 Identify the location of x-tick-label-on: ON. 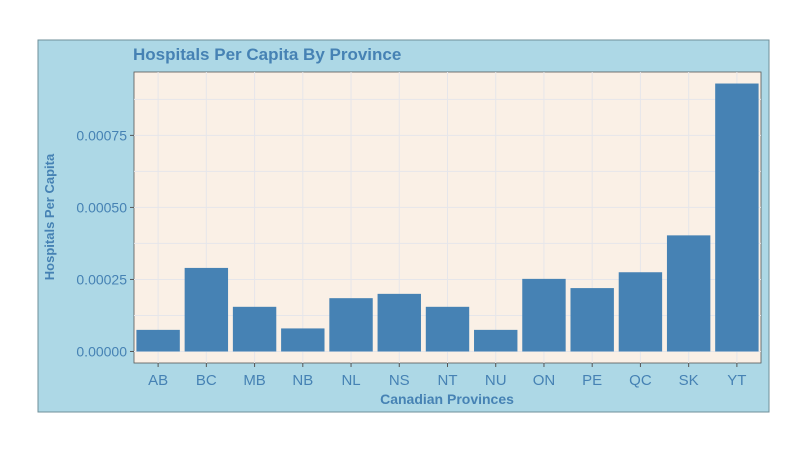
(544, 380).